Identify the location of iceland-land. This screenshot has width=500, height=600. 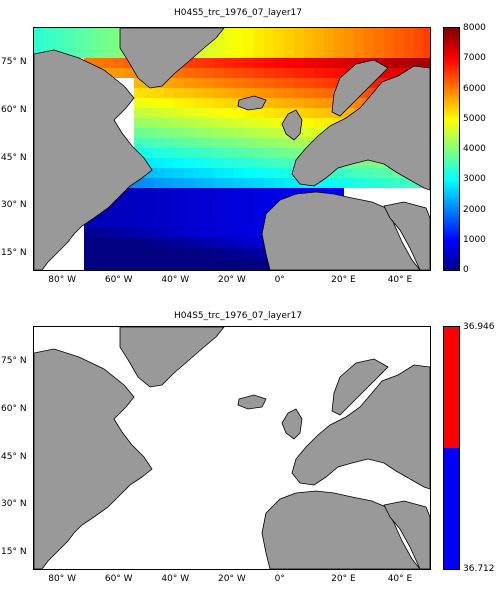
(252, 103).